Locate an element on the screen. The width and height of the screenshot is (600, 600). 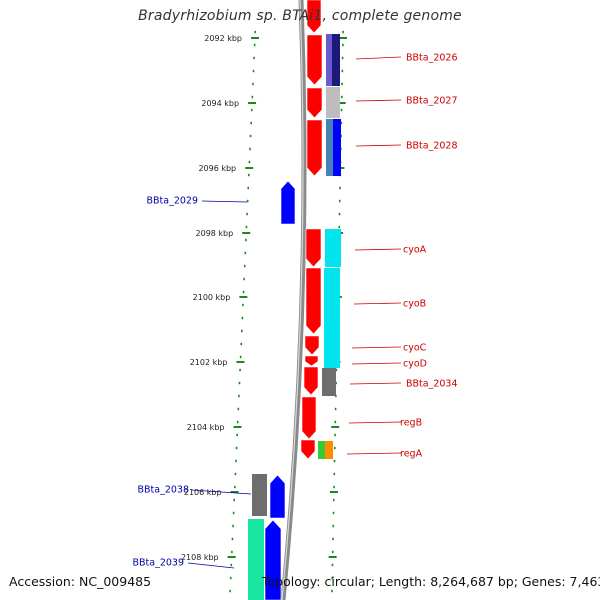
gene-label-bbta-2027: BBta_2027 is located at coordinates (432, 101).